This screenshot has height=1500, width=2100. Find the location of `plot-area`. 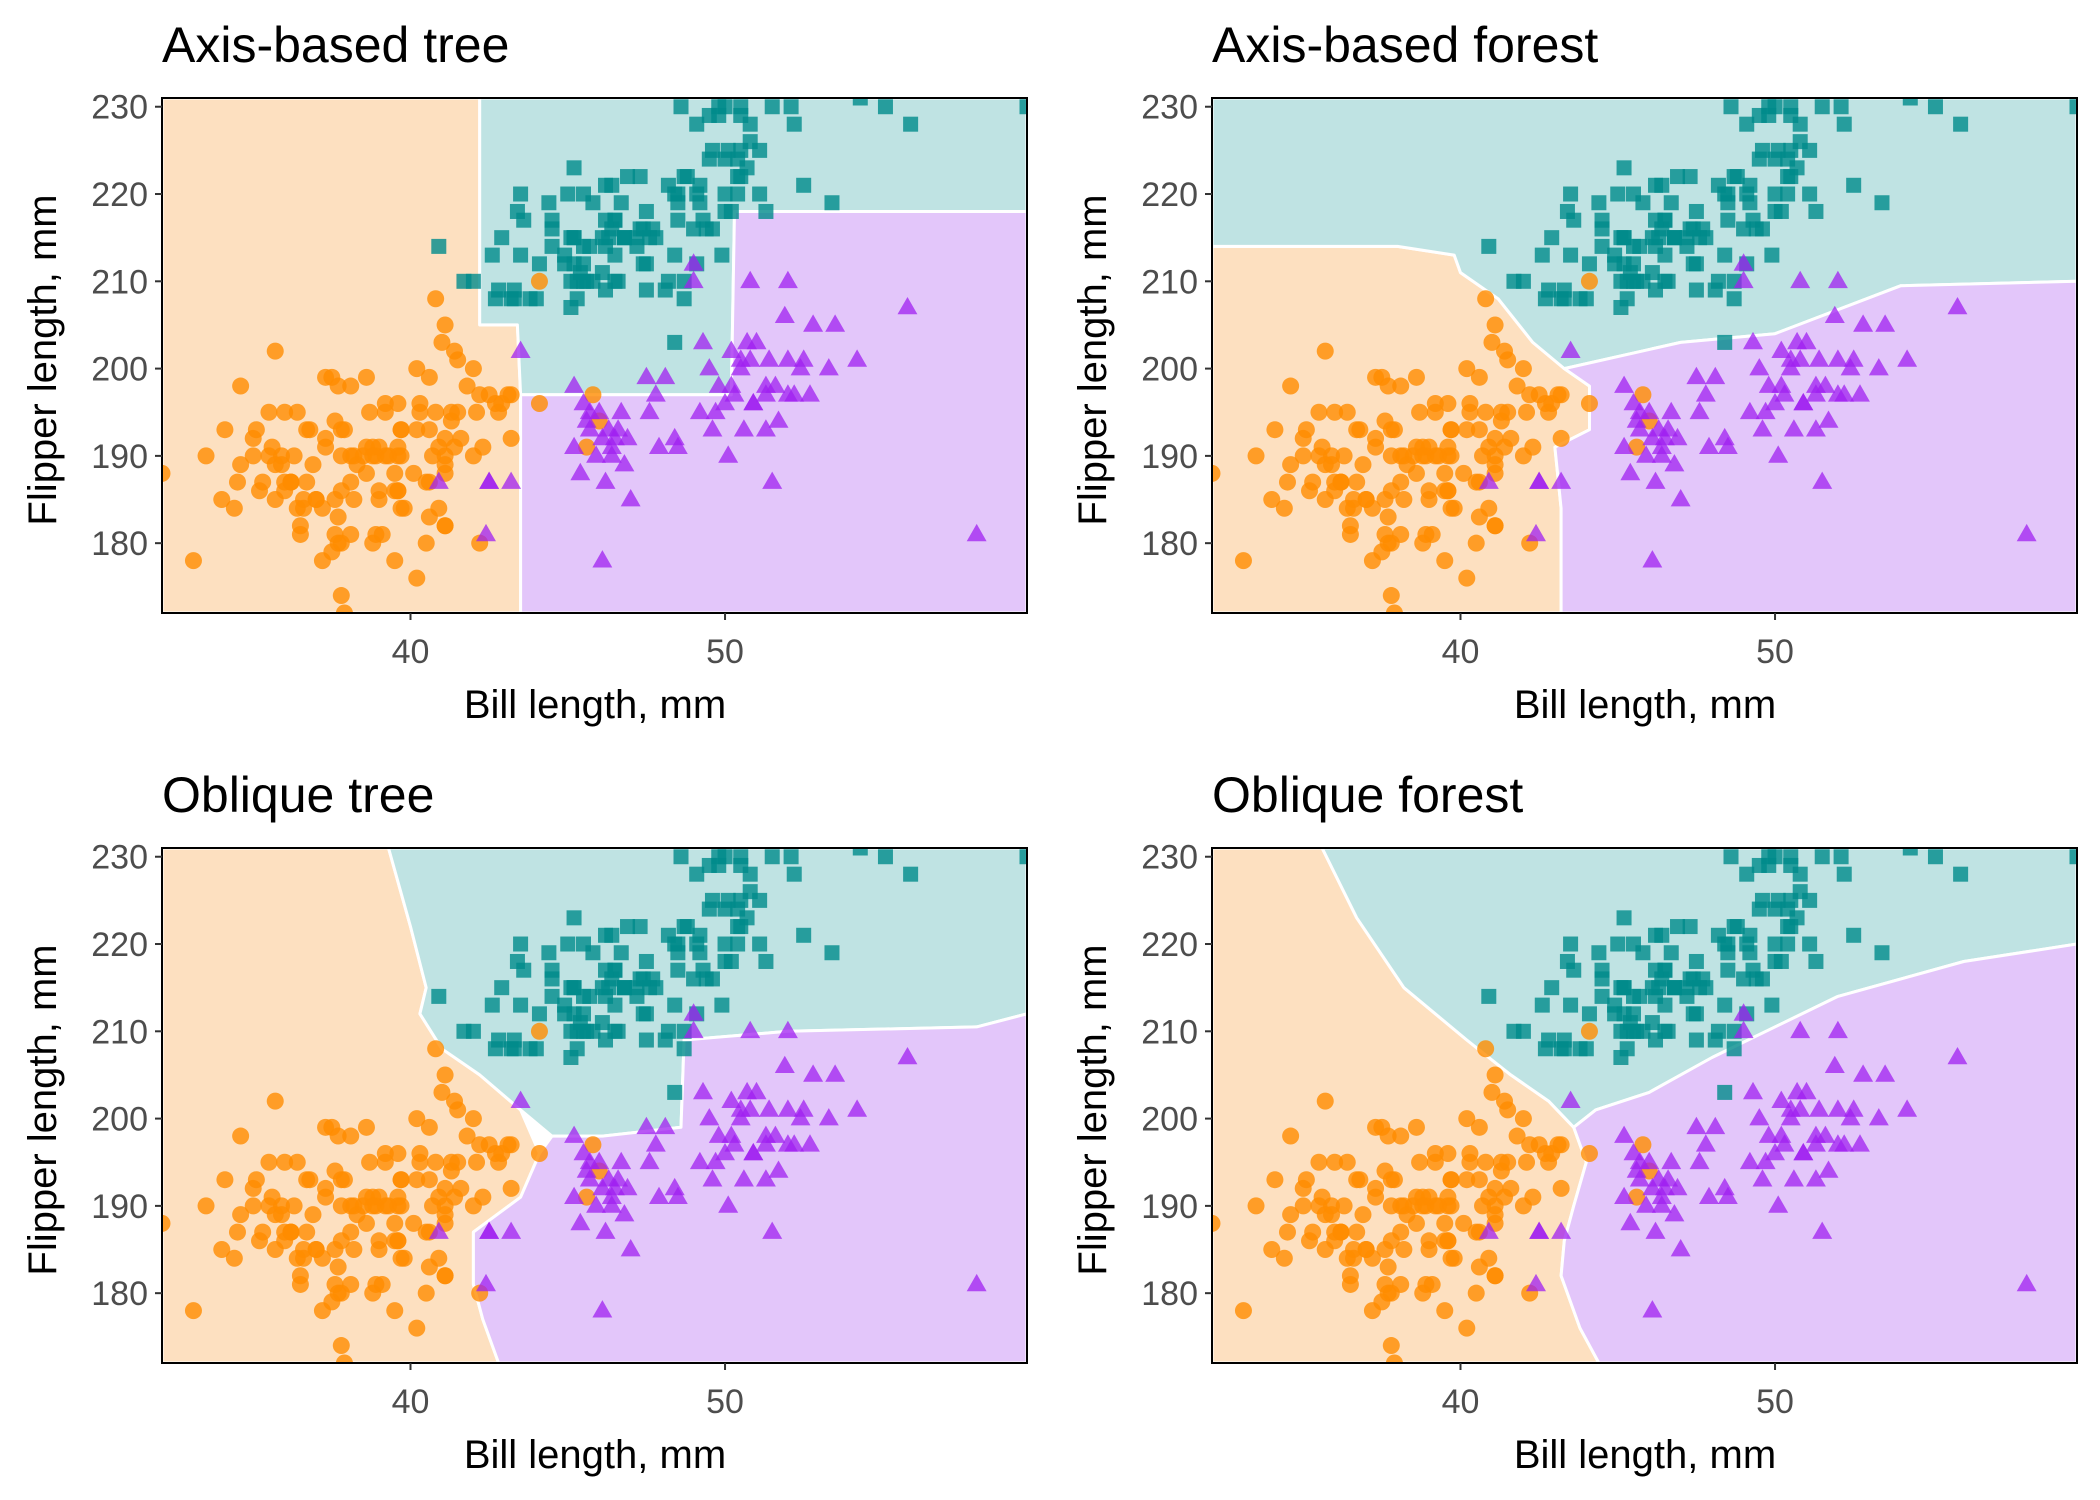

plot-area is located at coordinates (1644, 1105).